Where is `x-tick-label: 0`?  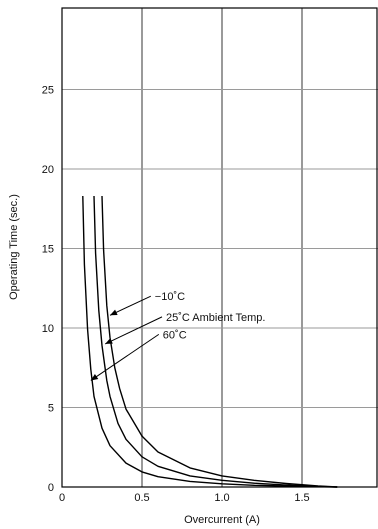
x-tick-label: 0 is located at coordinates (62, 498).